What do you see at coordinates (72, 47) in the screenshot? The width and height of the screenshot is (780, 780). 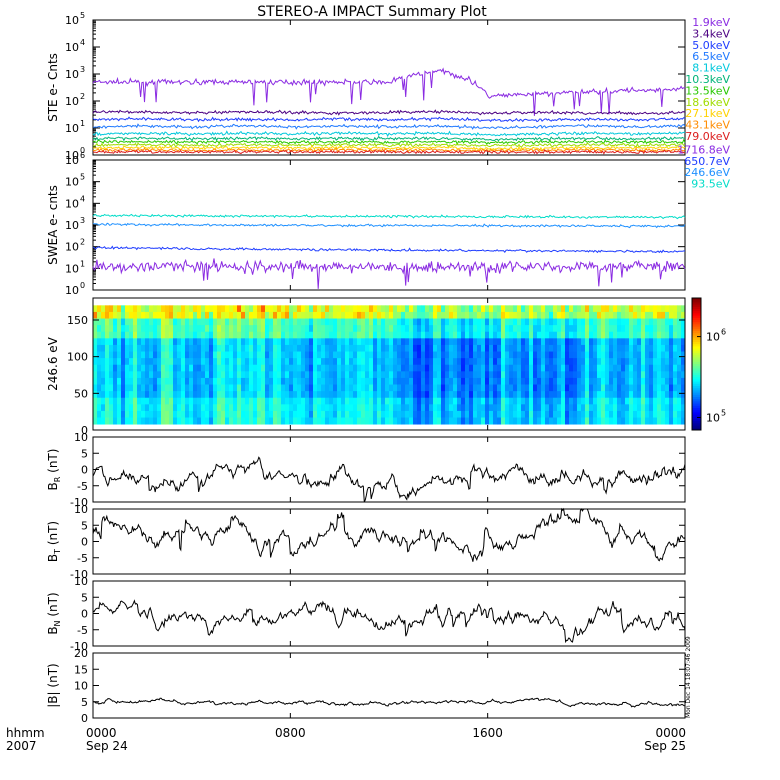 I see `ste-ytick-label-4: 10` at bounding box center [72, 47].